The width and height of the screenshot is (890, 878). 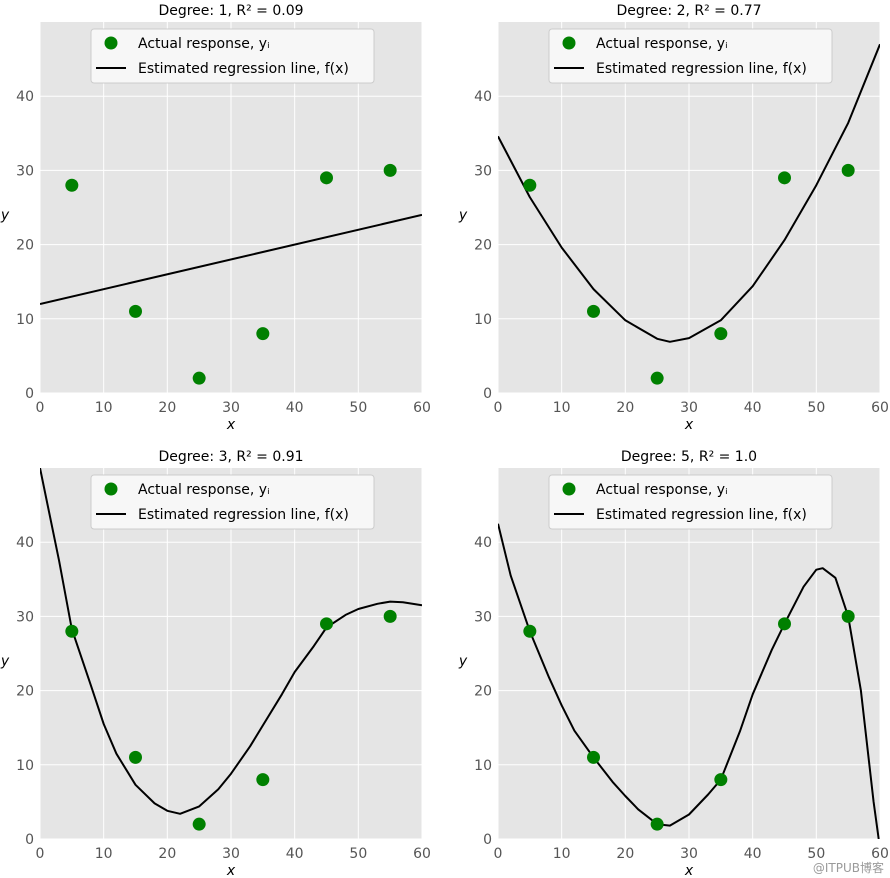 I want to click on watermark-text: @ITPUB博客, so click(x=848, y=868).